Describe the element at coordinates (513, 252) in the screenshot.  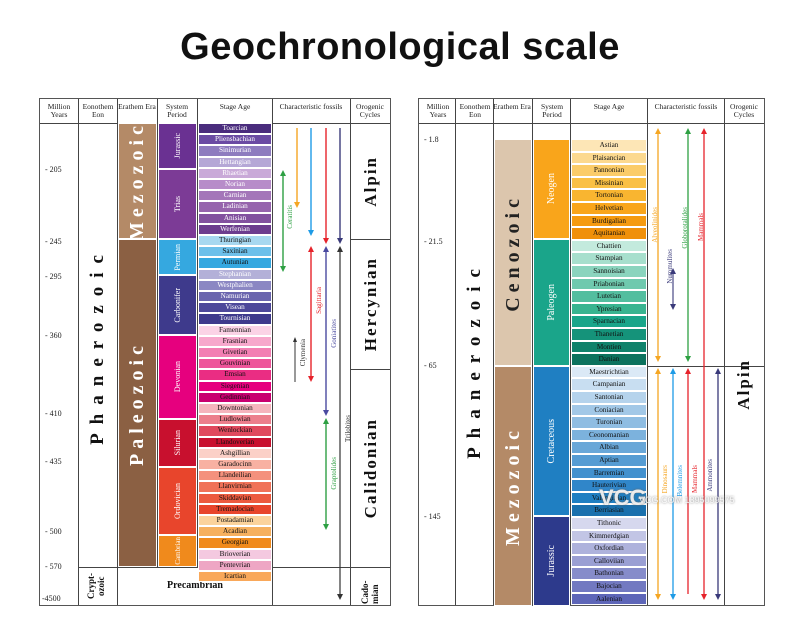
I see `era-cenozoic: Cenozoic` at that location.